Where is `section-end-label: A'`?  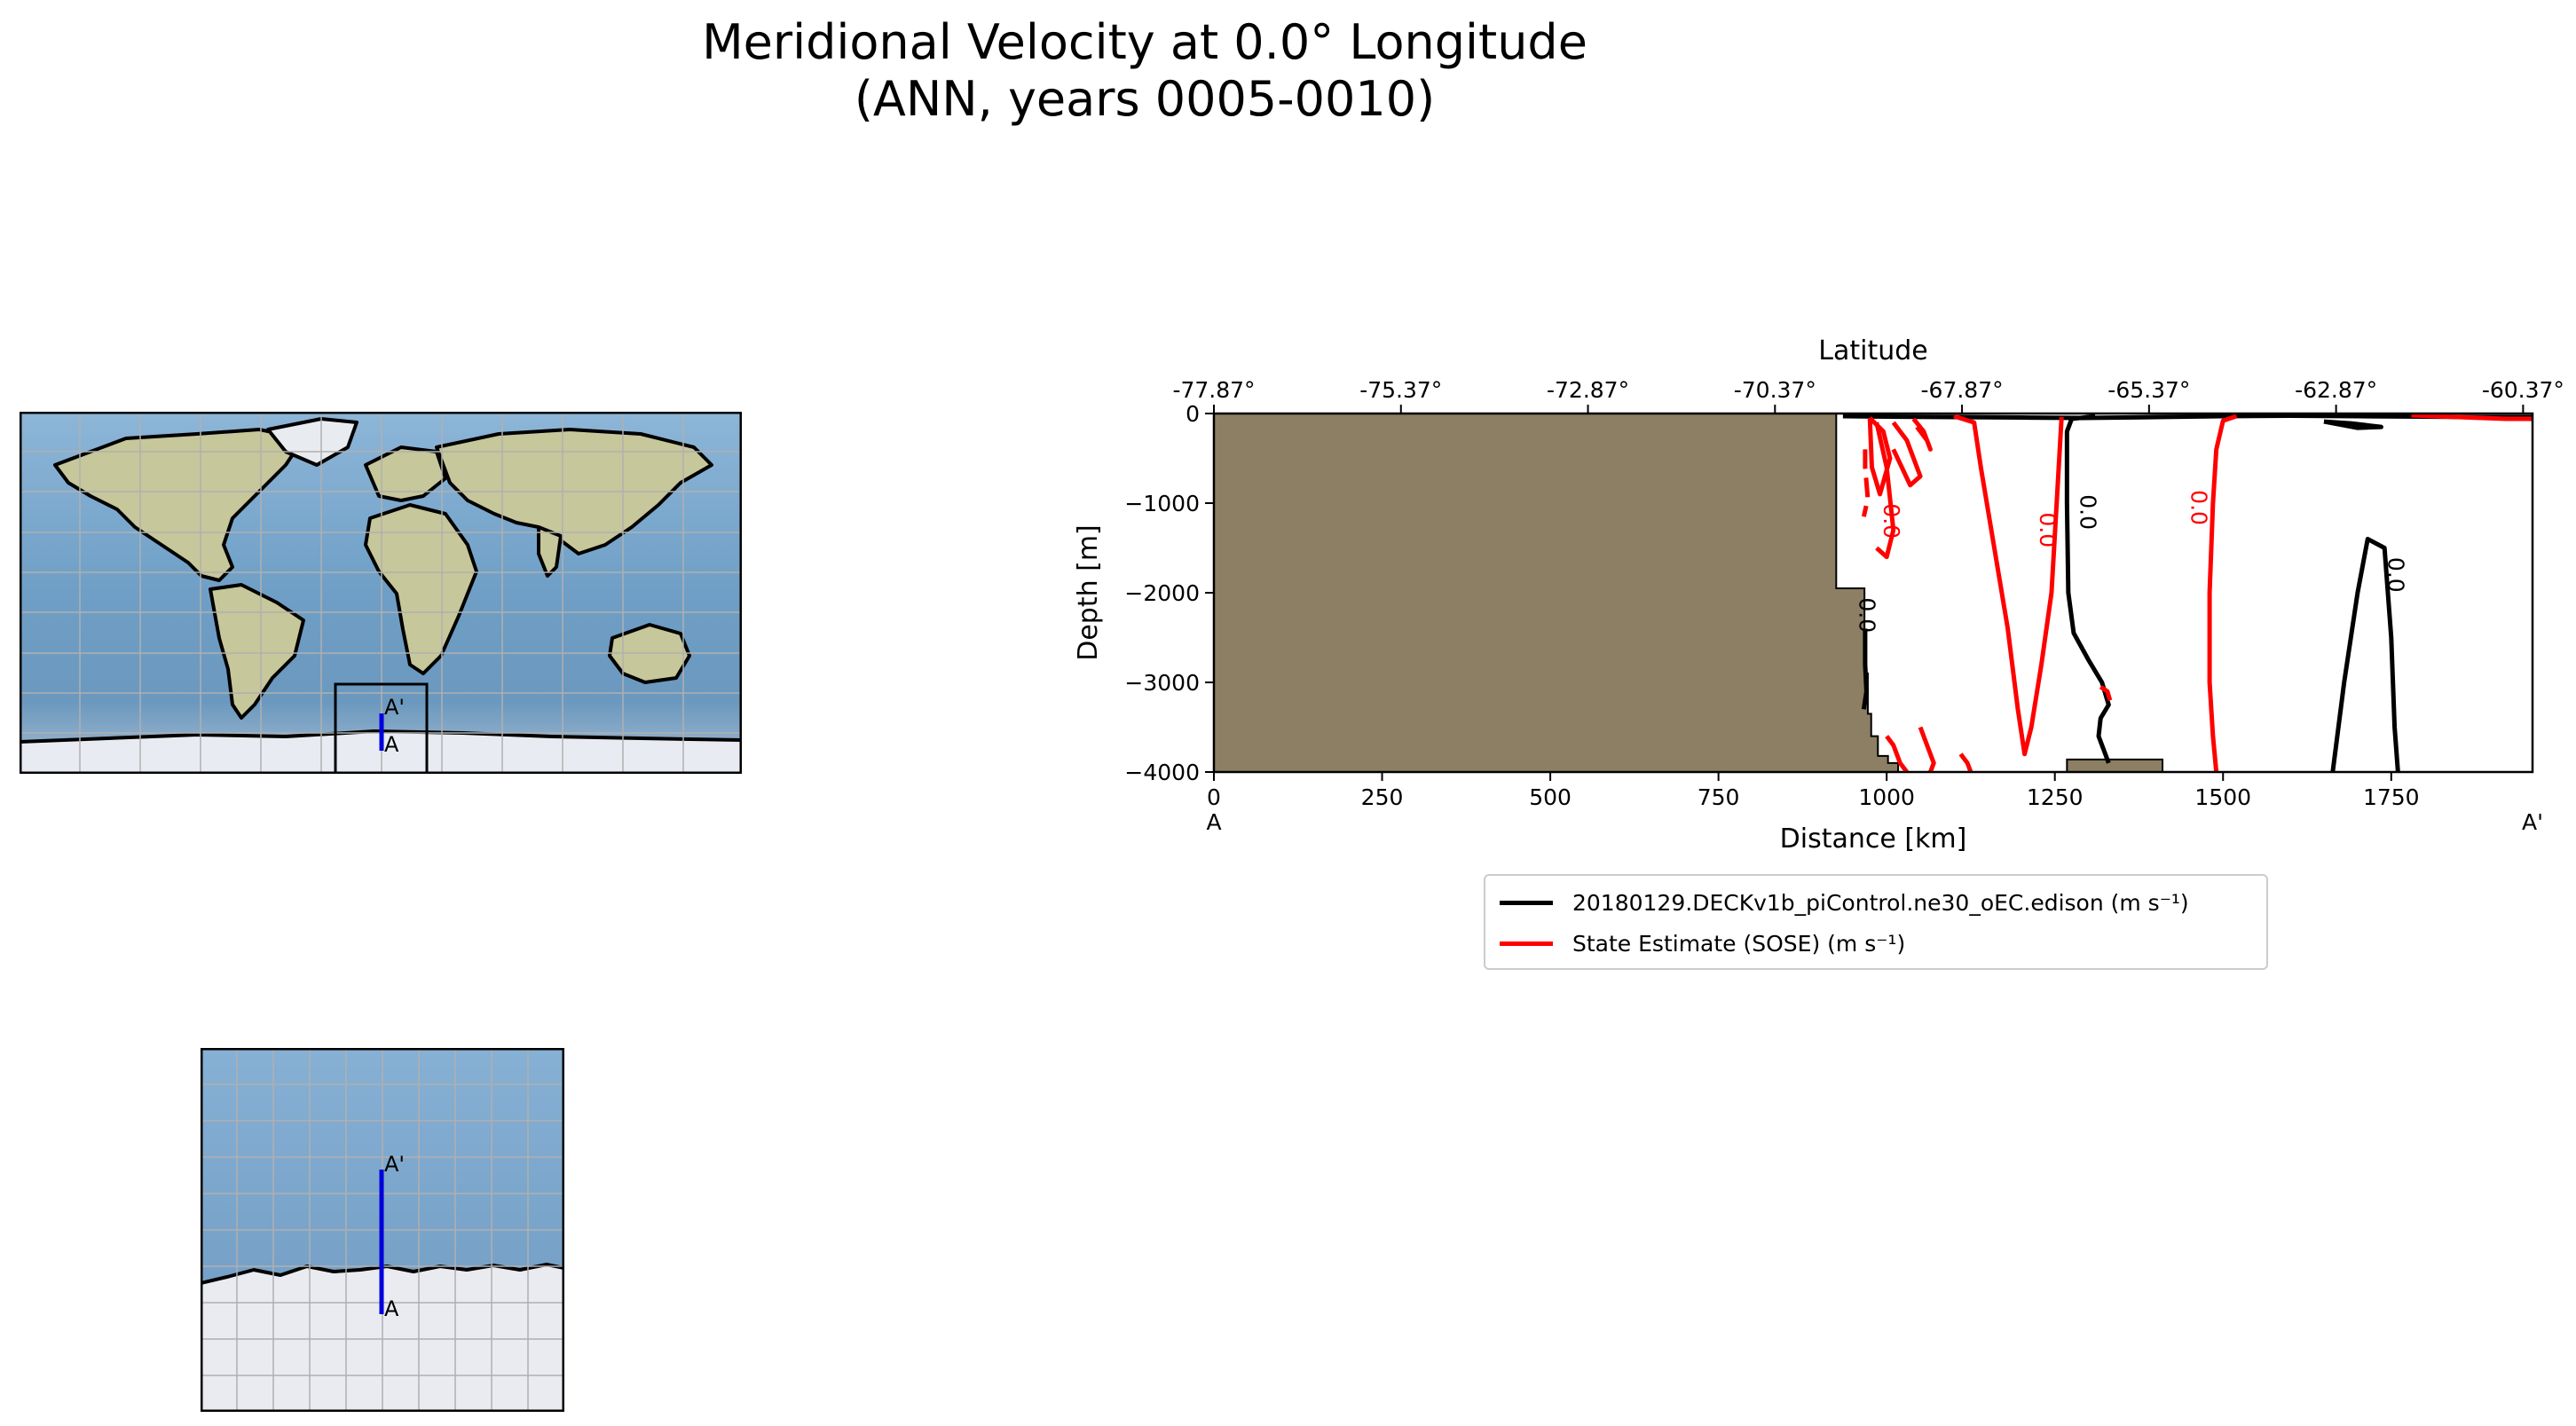 section-end-label: A' is located at coordinates (395, 707).